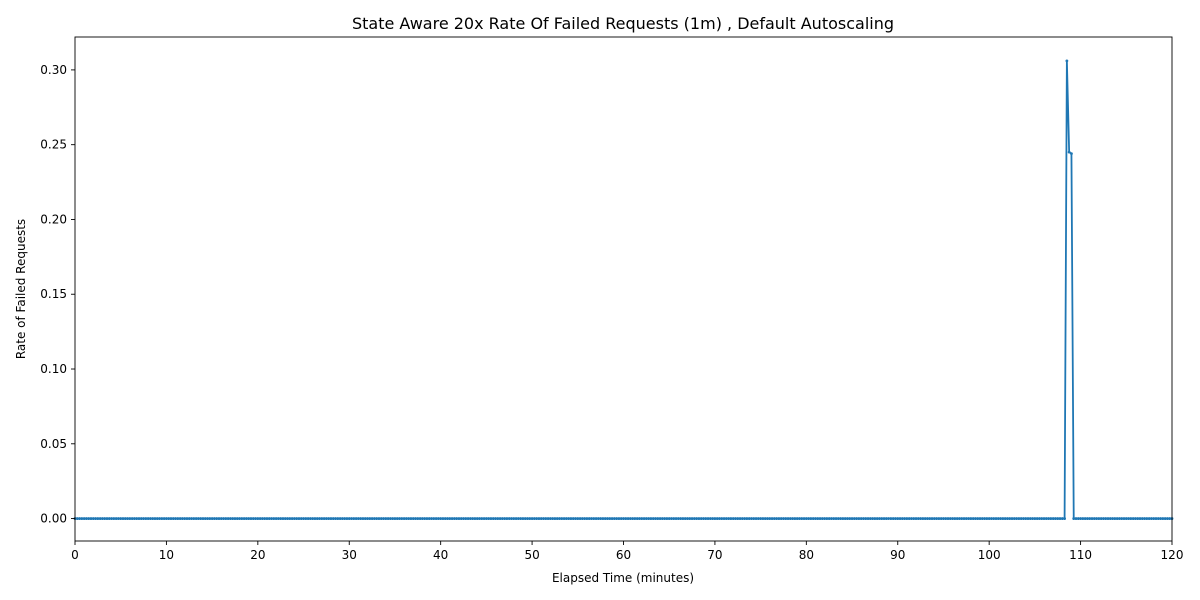 The image size is (1200, 600). What do you see at coordinates (257, 555) in the screenshot?
I see `x-tick-label: 20` at bounding box center [257, 555].